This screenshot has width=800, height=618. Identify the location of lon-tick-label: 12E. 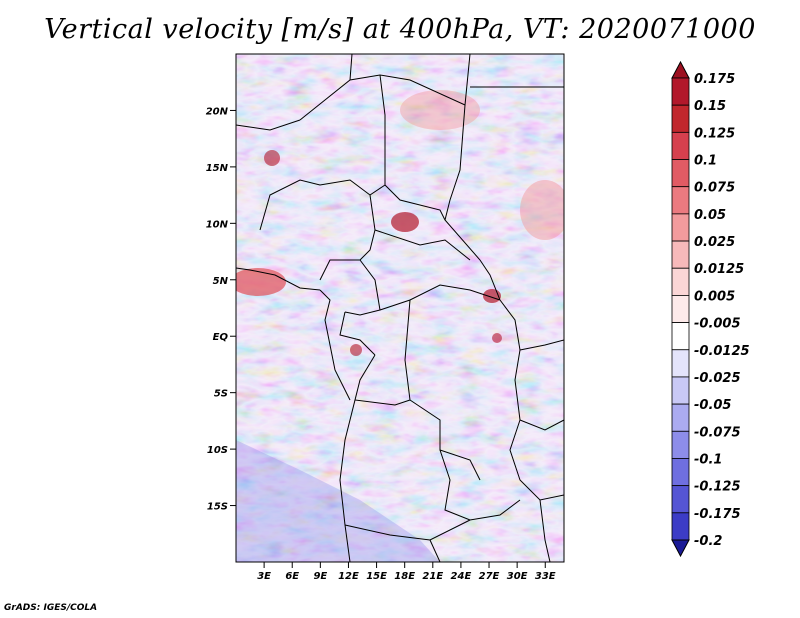
(348, 576).